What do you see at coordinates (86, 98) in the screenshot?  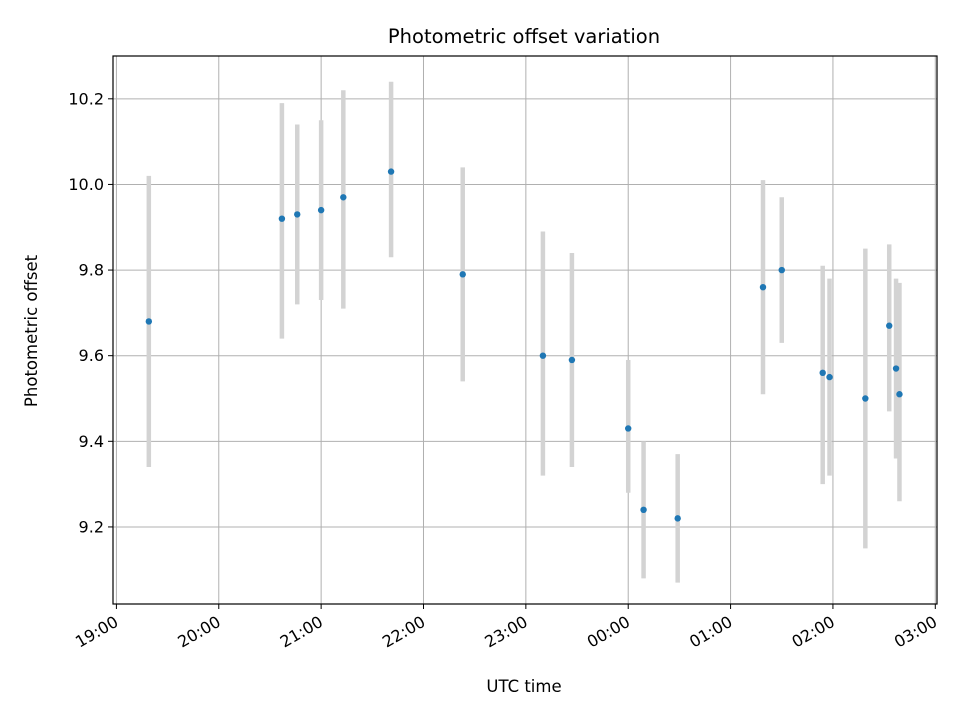 I see `y-tick-label: 10.2` at bounding box center [86, 98].